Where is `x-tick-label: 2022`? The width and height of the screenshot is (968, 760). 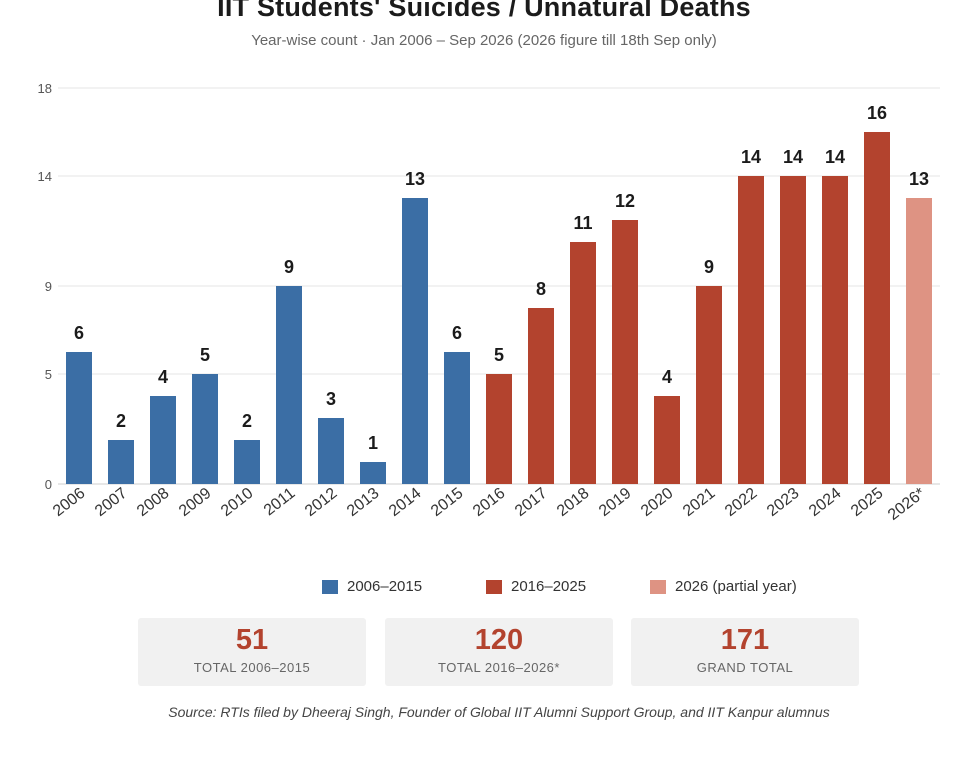 x-tick-label: 2022 is located at coordinates (741, 502).